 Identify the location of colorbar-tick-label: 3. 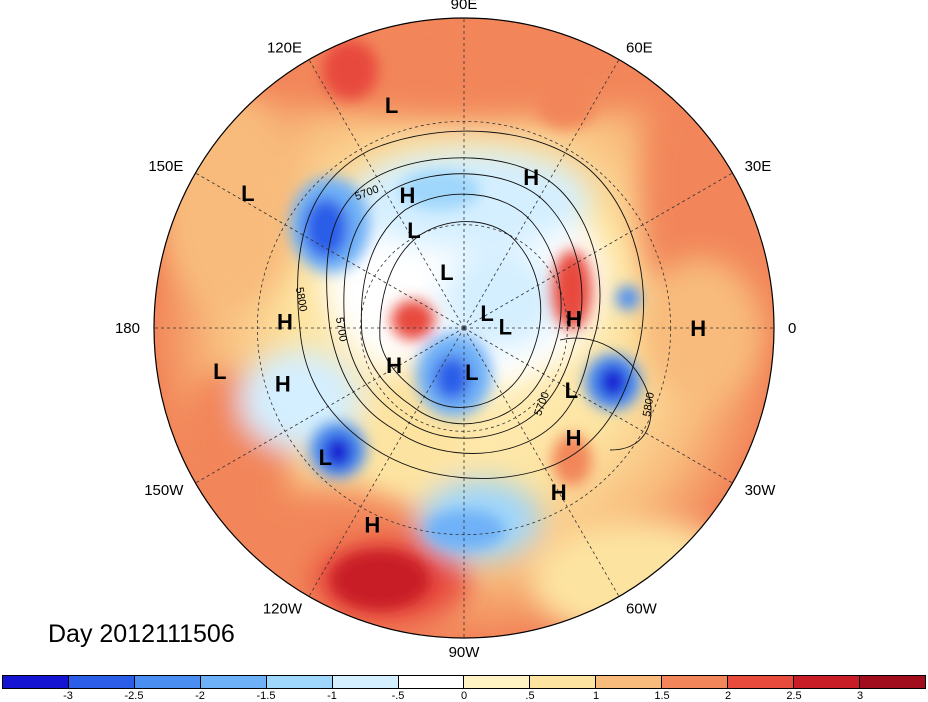
(860, 696).